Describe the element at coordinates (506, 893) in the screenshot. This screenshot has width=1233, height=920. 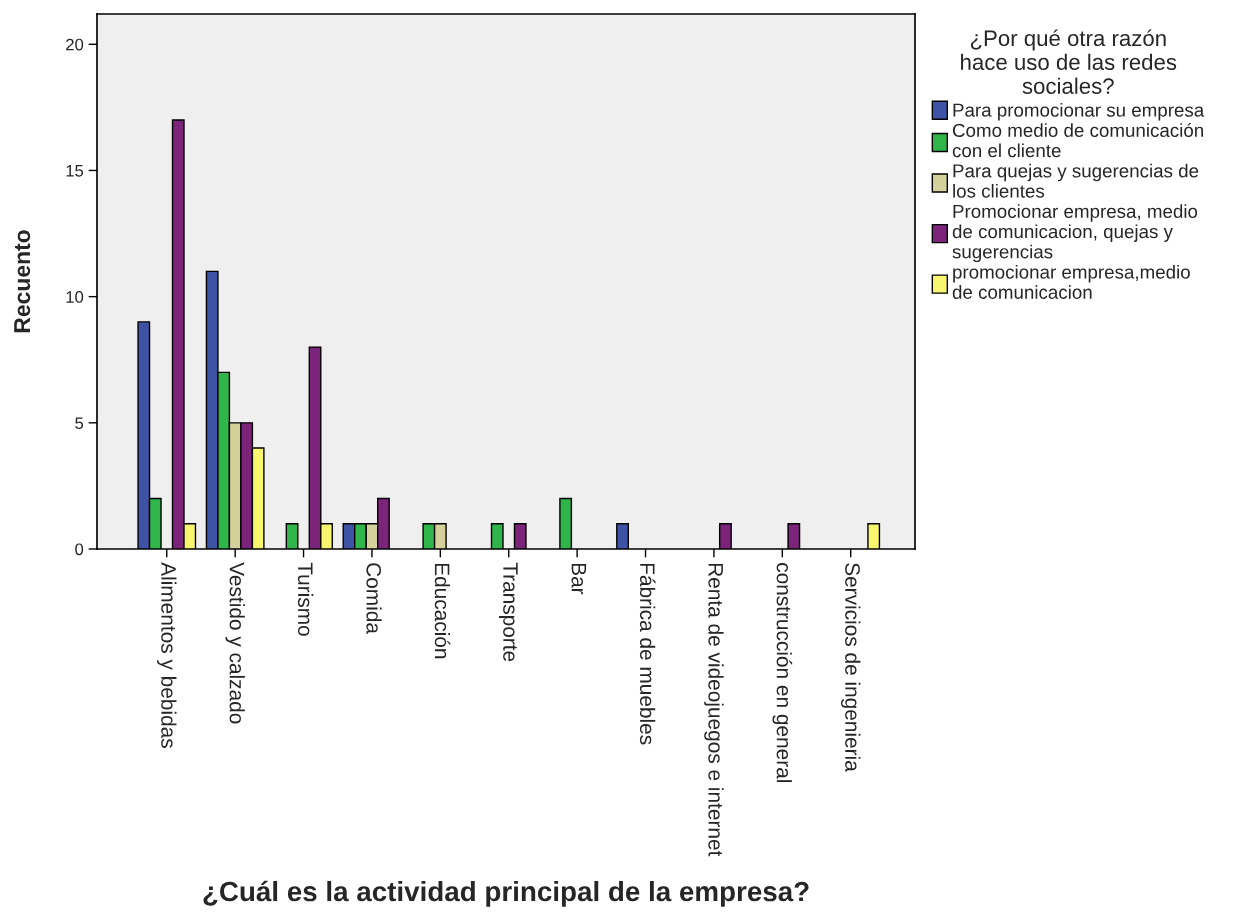
I see `x-axis-title: ¿Cuál es la actividad principal de la empresa?` at that location.